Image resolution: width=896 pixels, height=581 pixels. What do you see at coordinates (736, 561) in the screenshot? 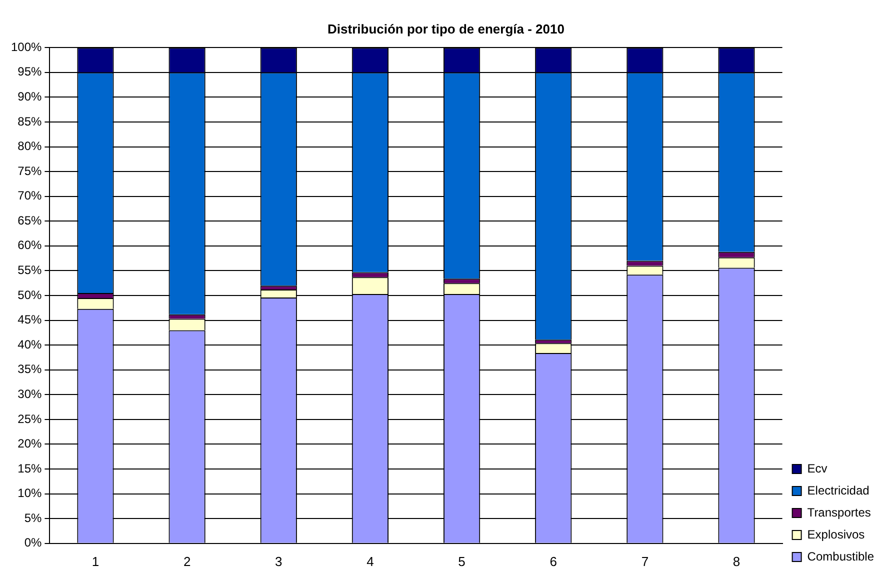
I see `x-tick-label: 8` at bounding box center [736, 561].